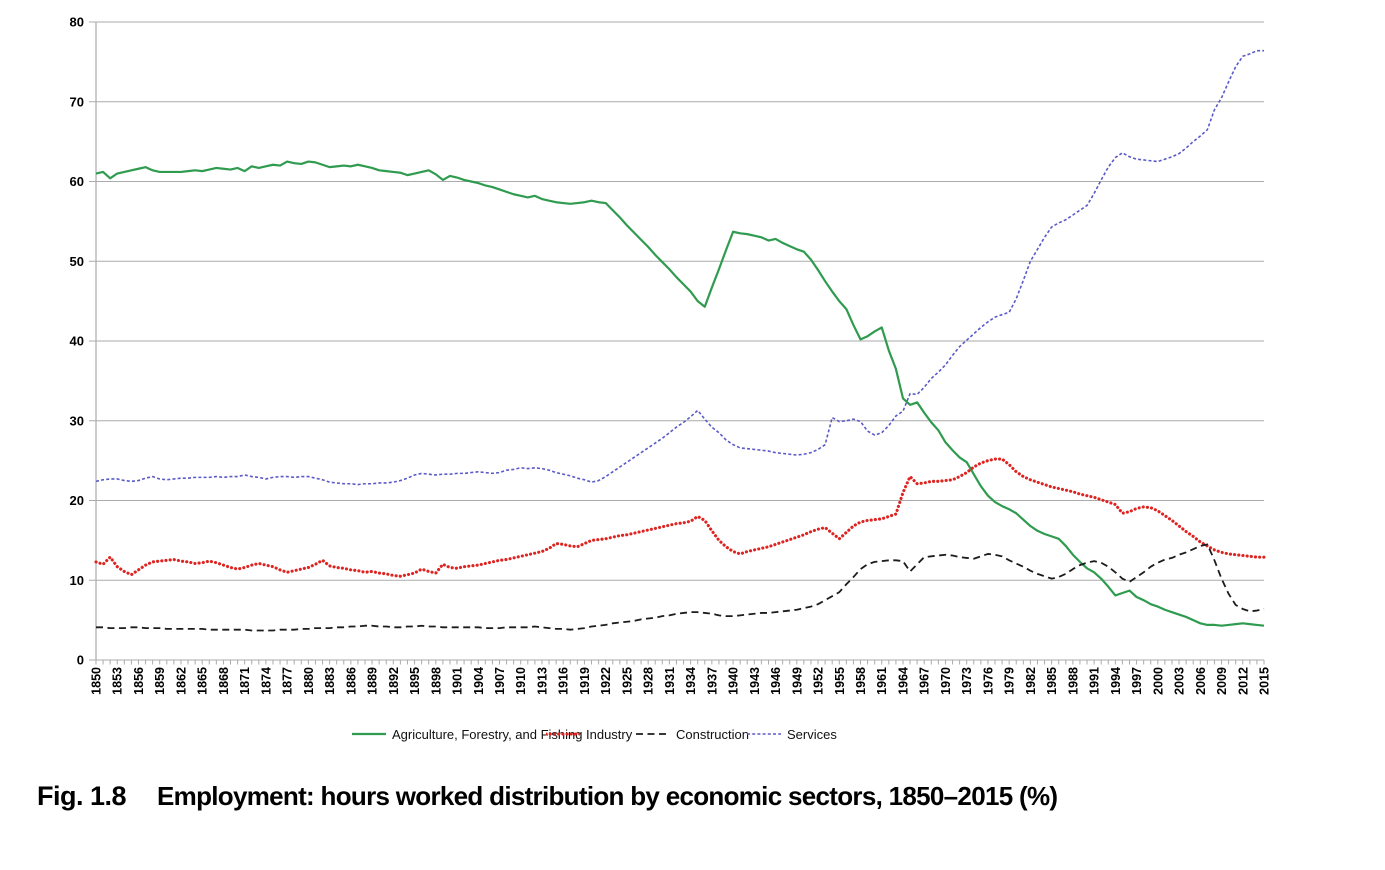 This screenshot has width=1385, height=870. What do you see at coordinates (819, 681) in the screenshot?
I see `x-tick-label: 1952` at bounding box center [819, 681].